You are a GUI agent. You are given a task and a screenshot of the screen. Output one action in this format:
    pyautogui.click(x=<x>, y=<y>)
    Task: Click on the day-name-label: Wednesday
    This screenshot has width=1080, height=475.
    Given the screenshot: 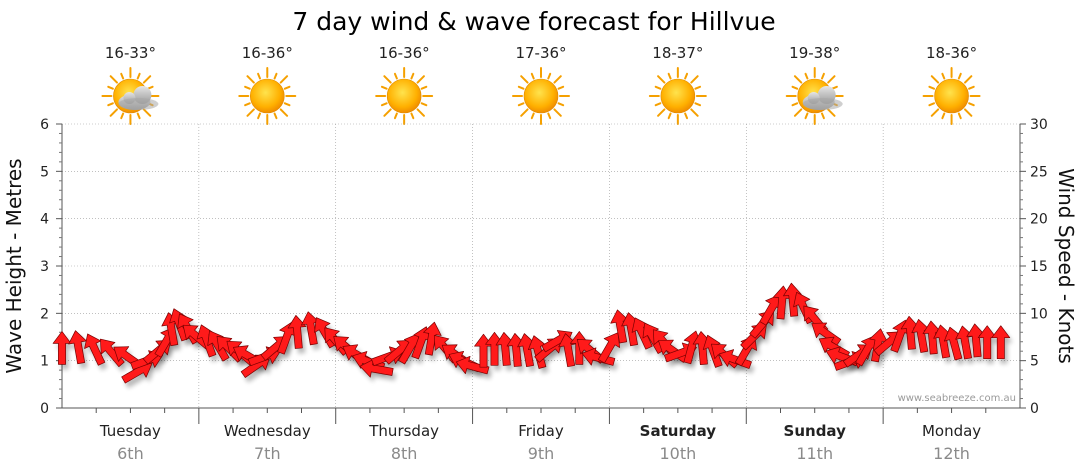 What is the action you would take?
    pyautogui.click(x=267, y=431)
    